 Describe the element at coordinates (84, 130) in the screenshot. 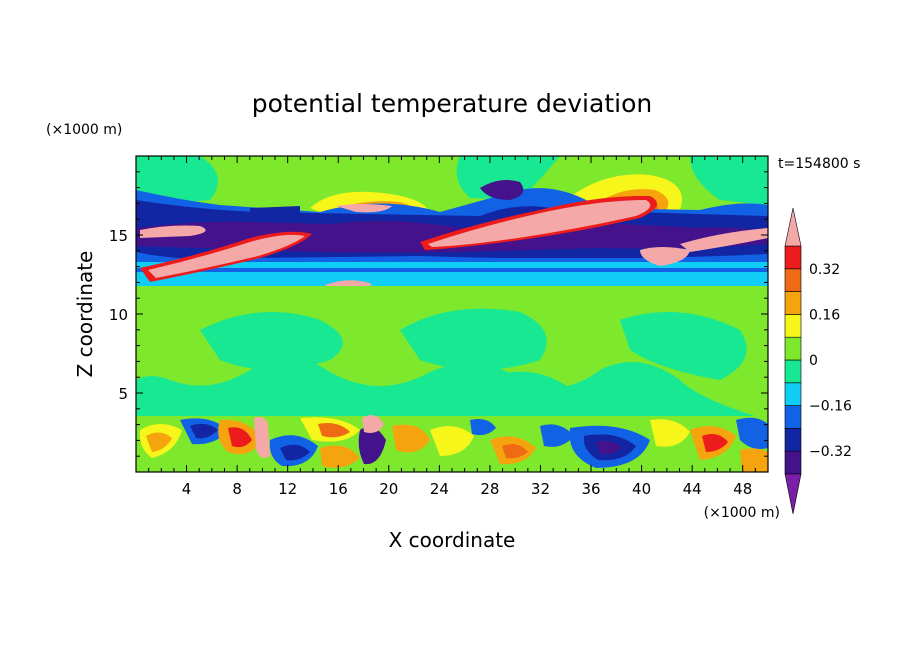

I see `y-unit-label: (×1000 m)` at that location.